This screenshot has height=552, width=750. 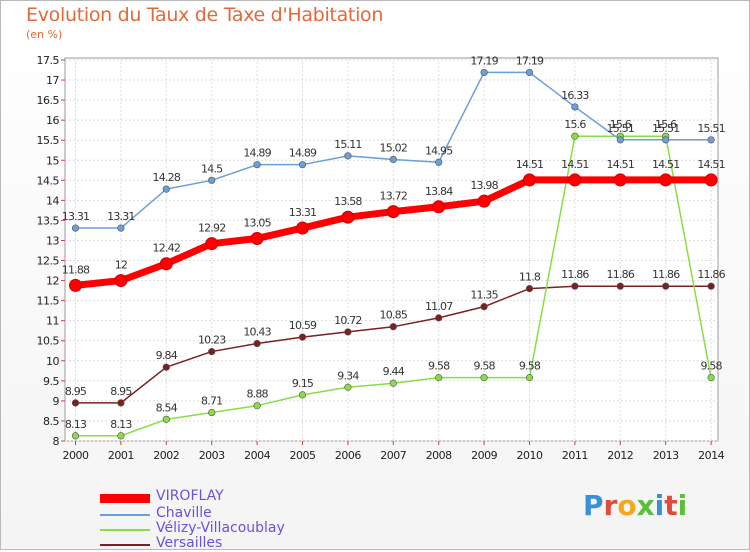 I want to click on data-label: 11.86, so click(x=666, y=274).